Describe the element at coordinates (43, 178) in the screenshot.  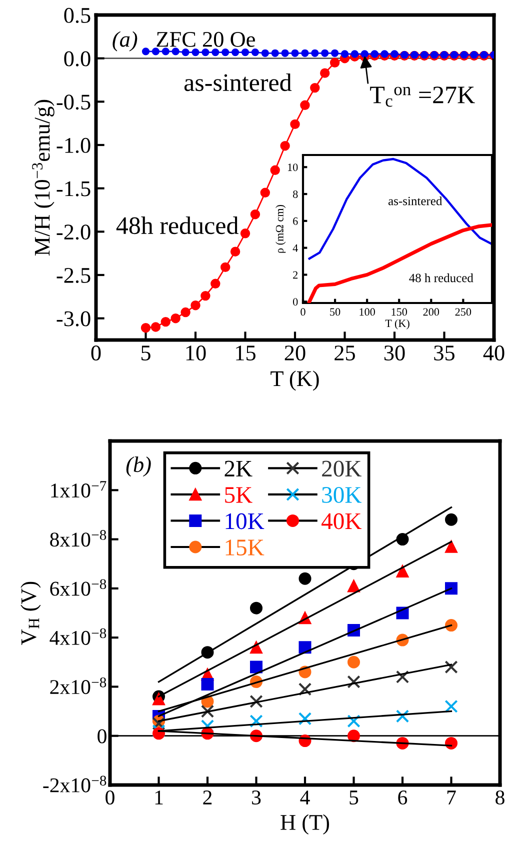
I see `y-axis-title: M/H (10$^{−3}$emu/g)` at that location.